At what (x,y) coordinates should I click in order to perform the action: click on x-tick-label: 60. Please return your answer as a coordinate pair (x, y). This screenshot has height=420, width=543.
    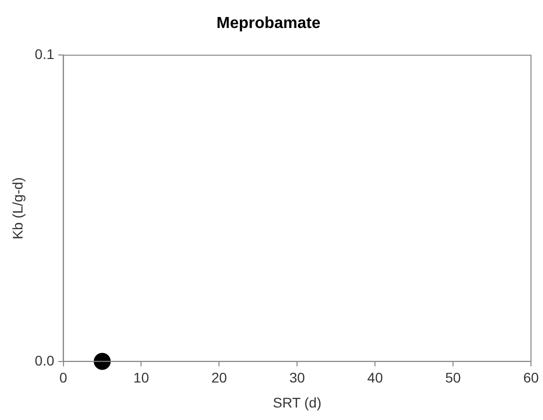
    Looking at the image, I should click on (531, 378).